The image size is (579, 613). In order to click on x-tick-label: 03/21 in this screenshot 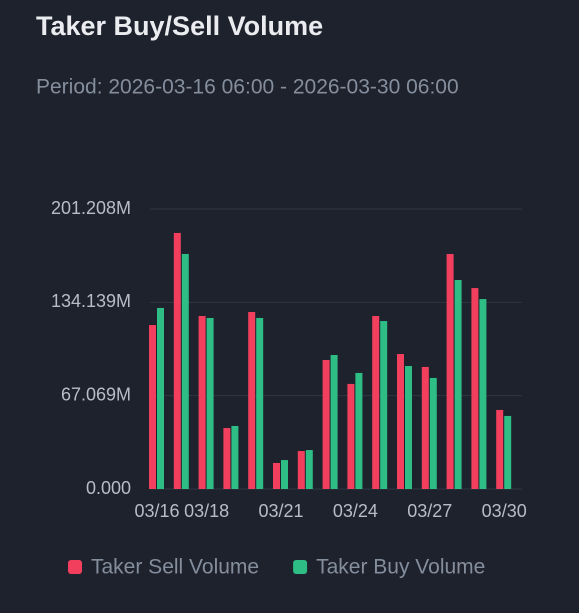, I will do `click(280, 511)`.